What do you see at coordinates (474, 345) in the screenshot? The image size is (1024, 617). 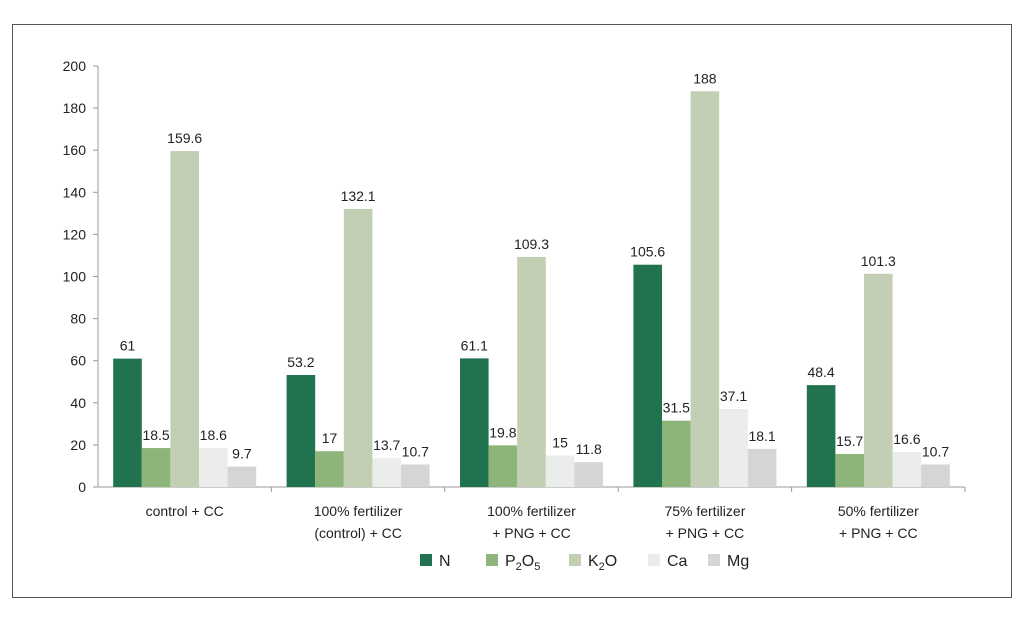 I see `data-label: 61.1` at bounding box center [474, 345].